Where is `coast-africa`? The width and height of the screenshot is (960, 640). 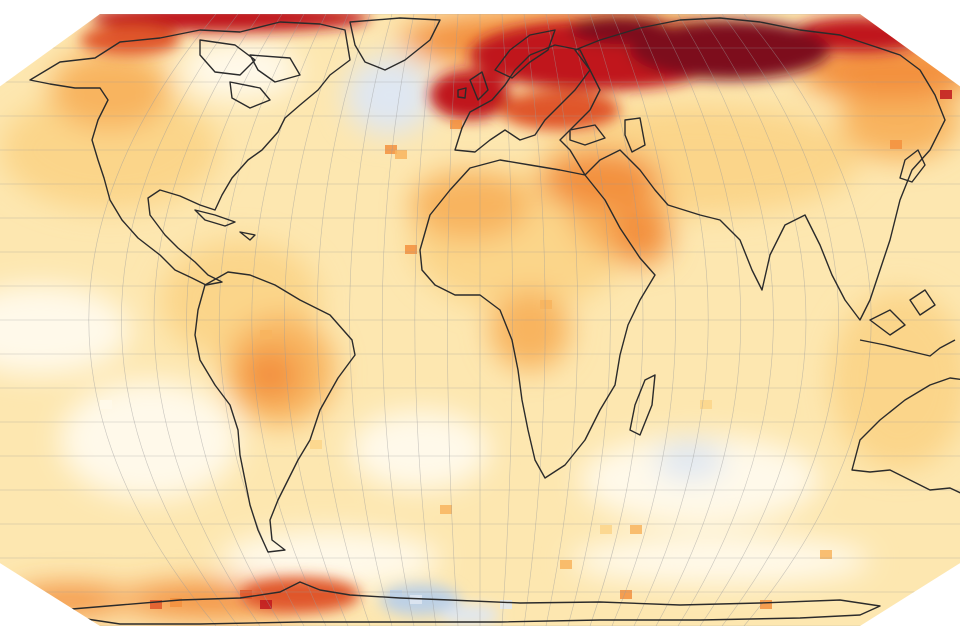
coast-africa is located at coordinates (537, 319).